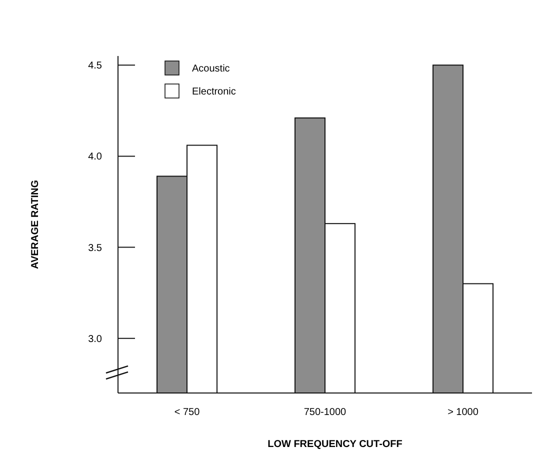 The image size is (541, 468). Describe the element at coordinates (35, 225) in the screenshot. I see `y-axis-title: AVERAGE RATING` at that location.